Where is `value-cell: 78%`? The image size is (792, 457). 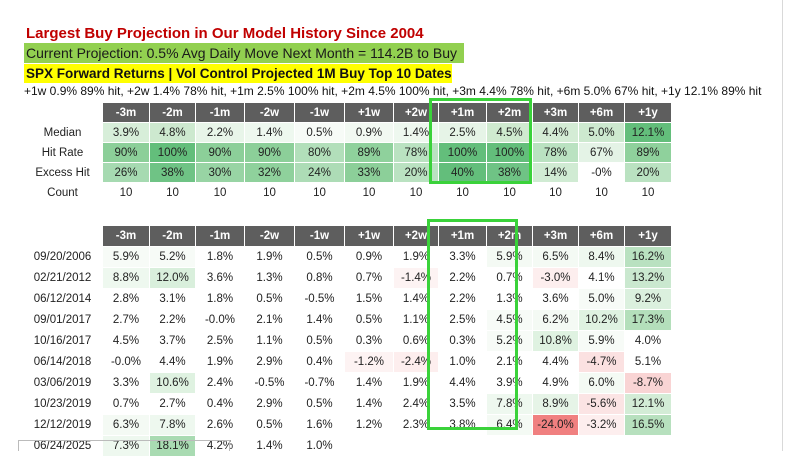 value-cell: 78% is located at coordinates (555, 152).